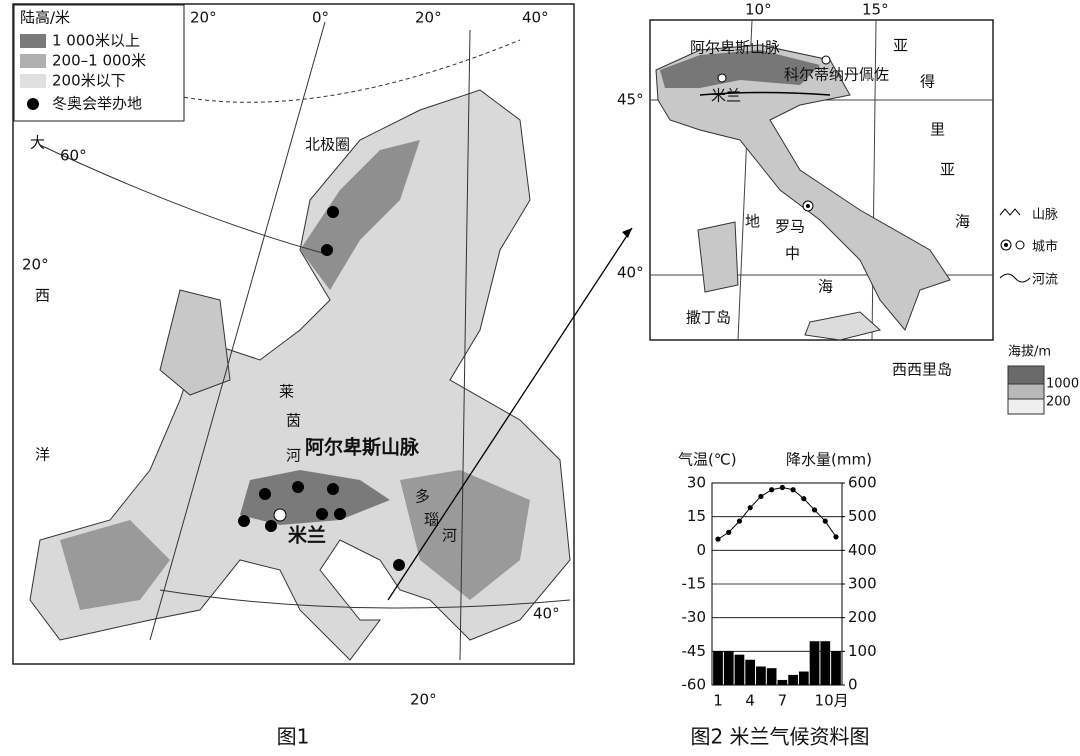 Image resolution: width=1080 pixels, height=756 pixels. What do you see at coordinates (790, 227) in the screenshot?
I see `map-label: 罗马` at bounding box center [790, 227].